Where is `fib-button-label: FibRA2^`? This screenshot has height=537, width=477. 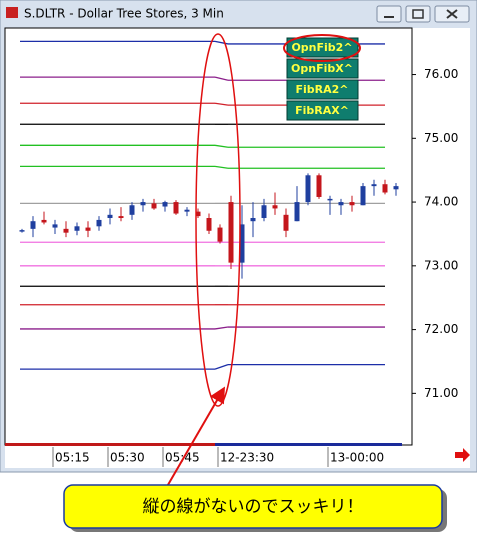
fib-button-label: FibRA2^ is located at coordinates (321, 89).